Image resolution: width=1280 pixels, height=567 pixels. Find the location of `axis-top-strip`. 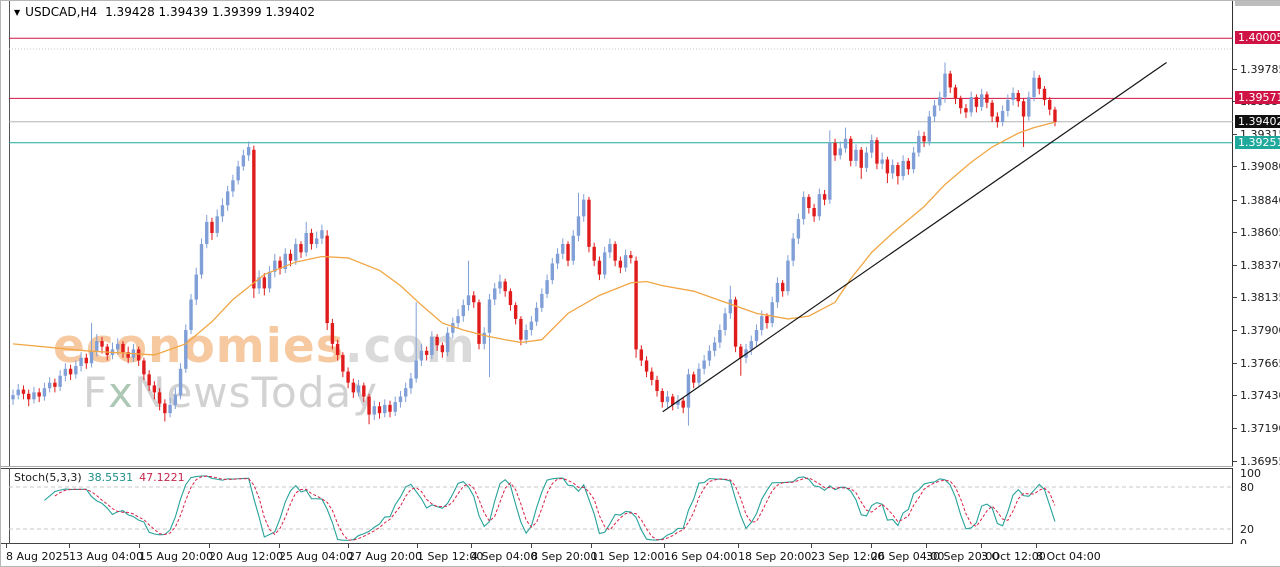

axis-top-strip is located at coordinates (1257, 3).